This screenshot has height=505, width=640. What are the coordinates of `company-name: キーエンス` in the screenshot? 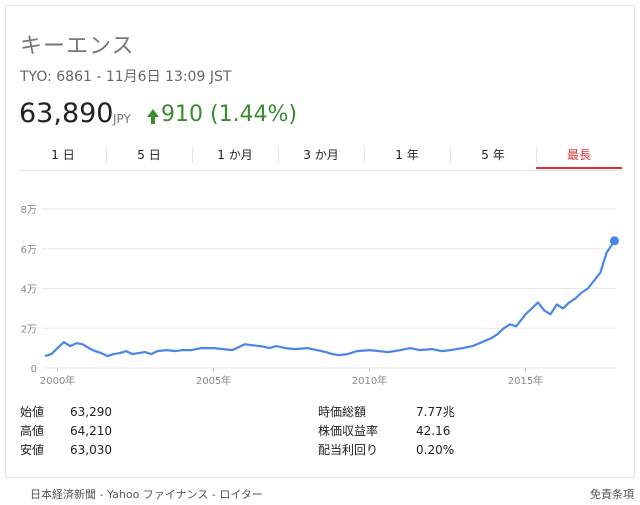 It's located at (77, 46).